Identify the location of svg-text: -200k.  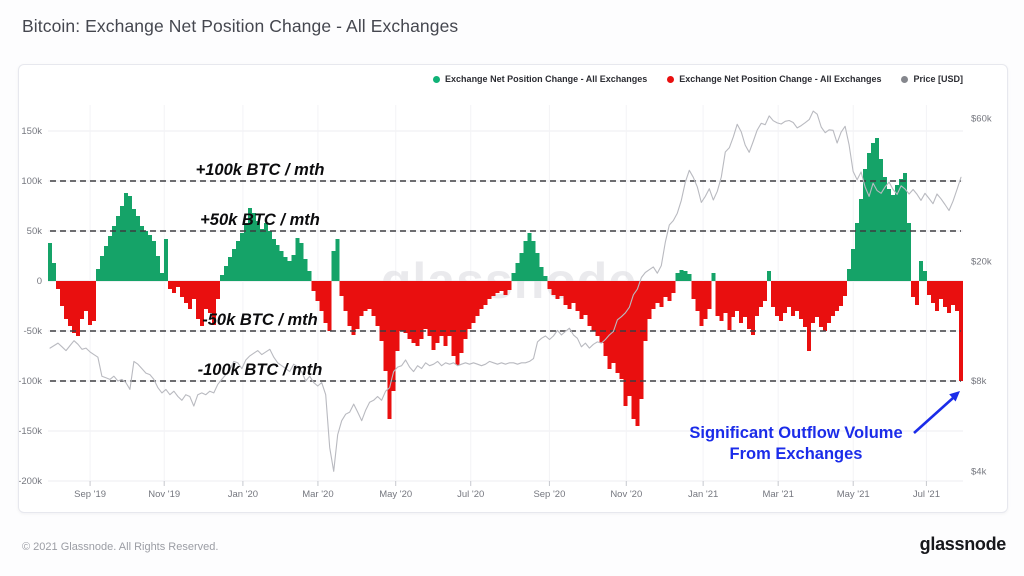
(30, 481).